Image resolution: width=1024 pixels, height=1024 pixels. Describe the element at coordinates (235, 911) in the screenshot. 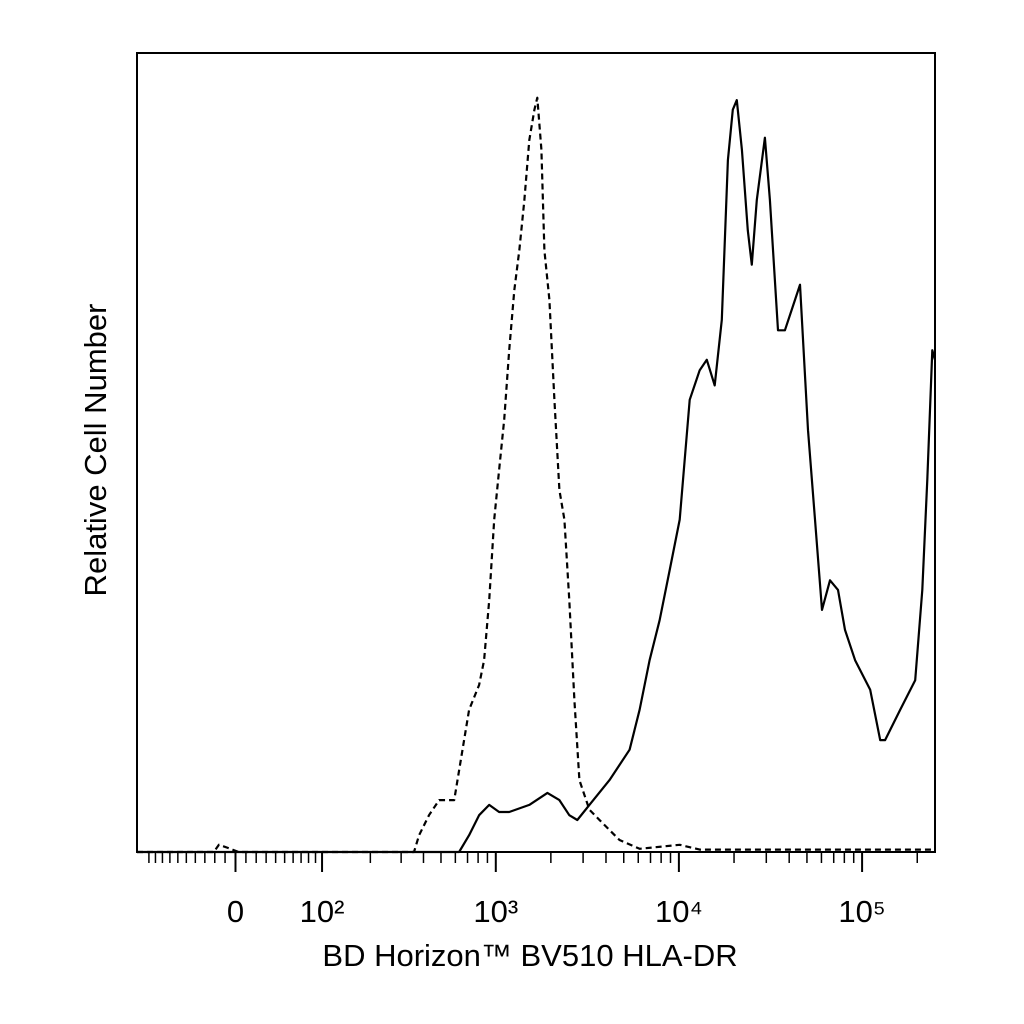

I see `x-tick-label: 0` at that location.